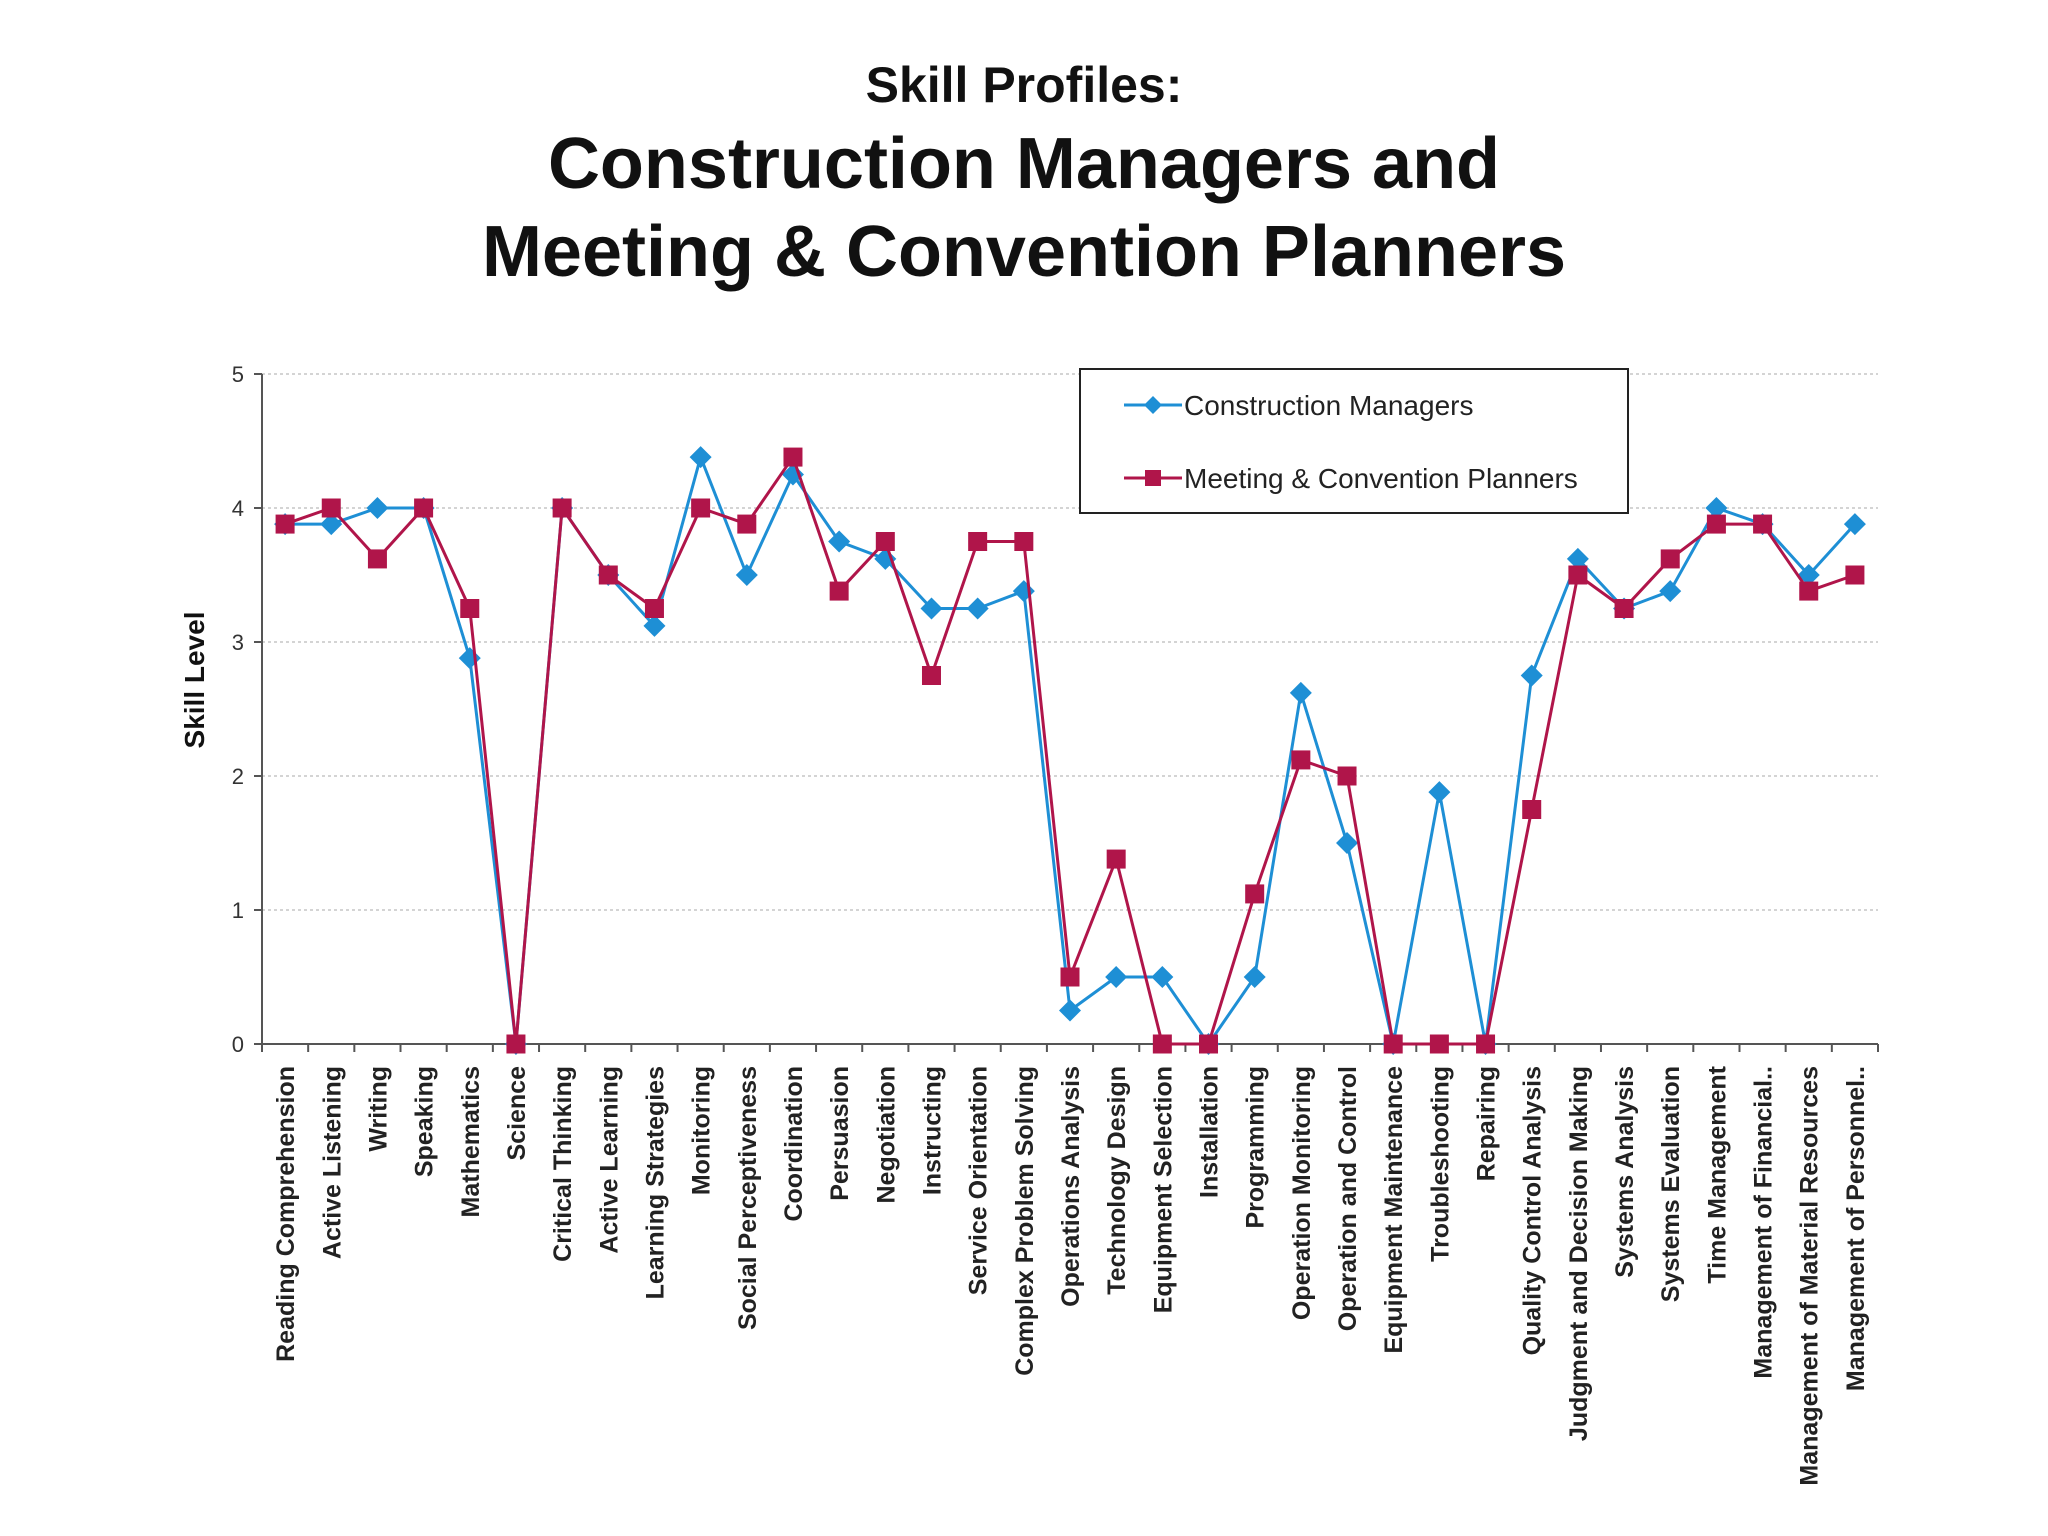 This screenshot has width=2048, height=1536. Describe the element at coordinates (1024, 85) in the screenshot. I see `chart-subtitle: Skill Profiles:` at that location.